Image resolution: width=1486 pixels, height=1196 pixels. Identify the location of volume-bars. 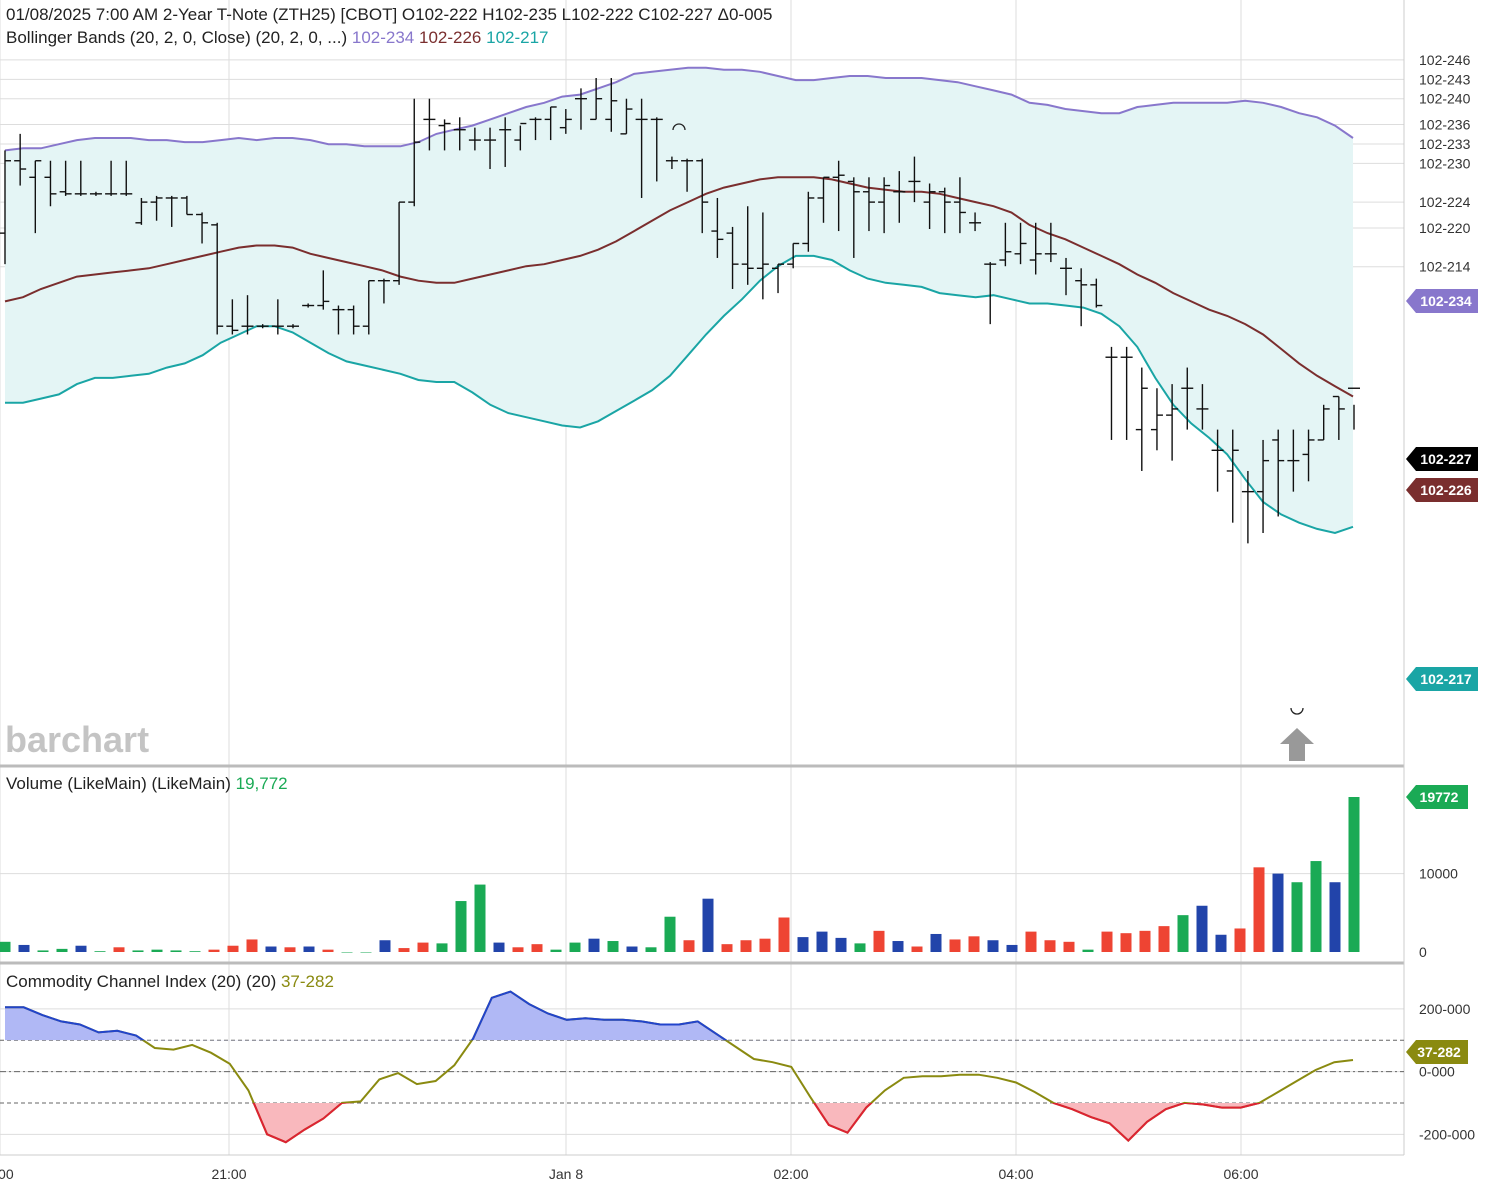
(680, 875).